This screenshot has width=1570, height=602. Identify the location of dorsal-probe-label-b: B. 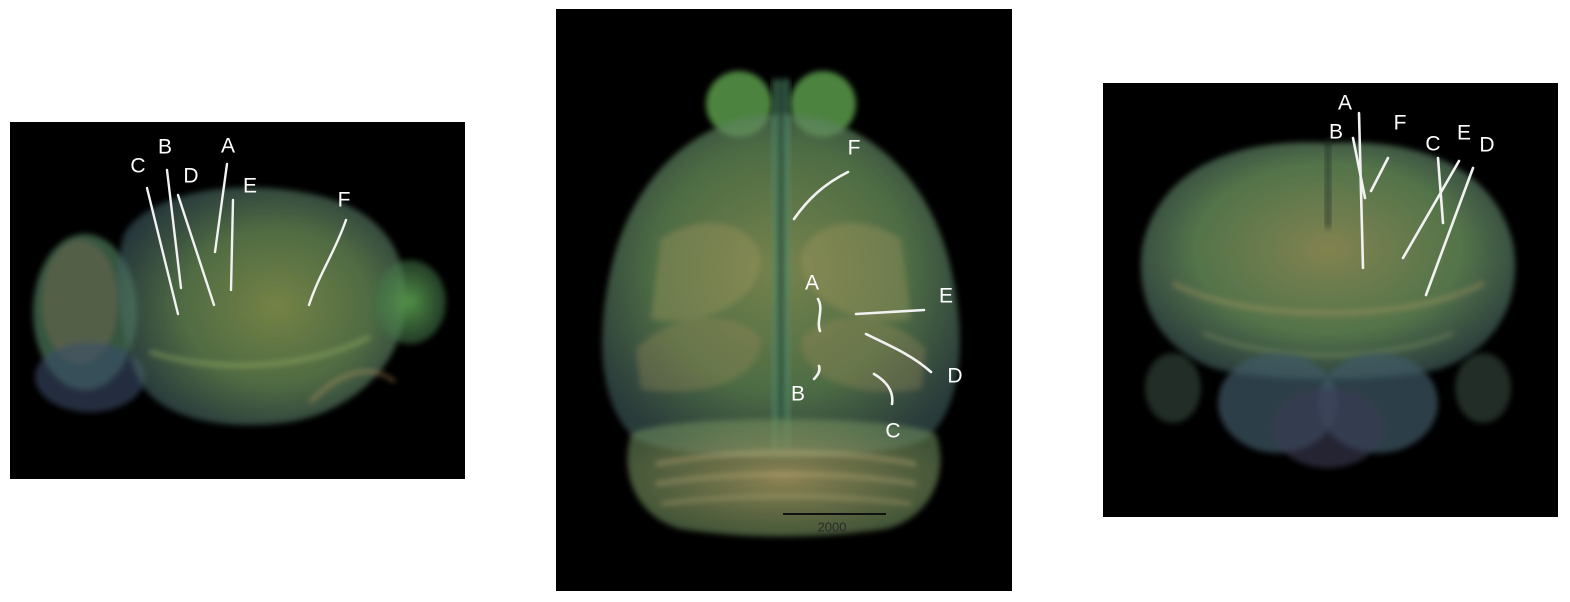
(798, 394).